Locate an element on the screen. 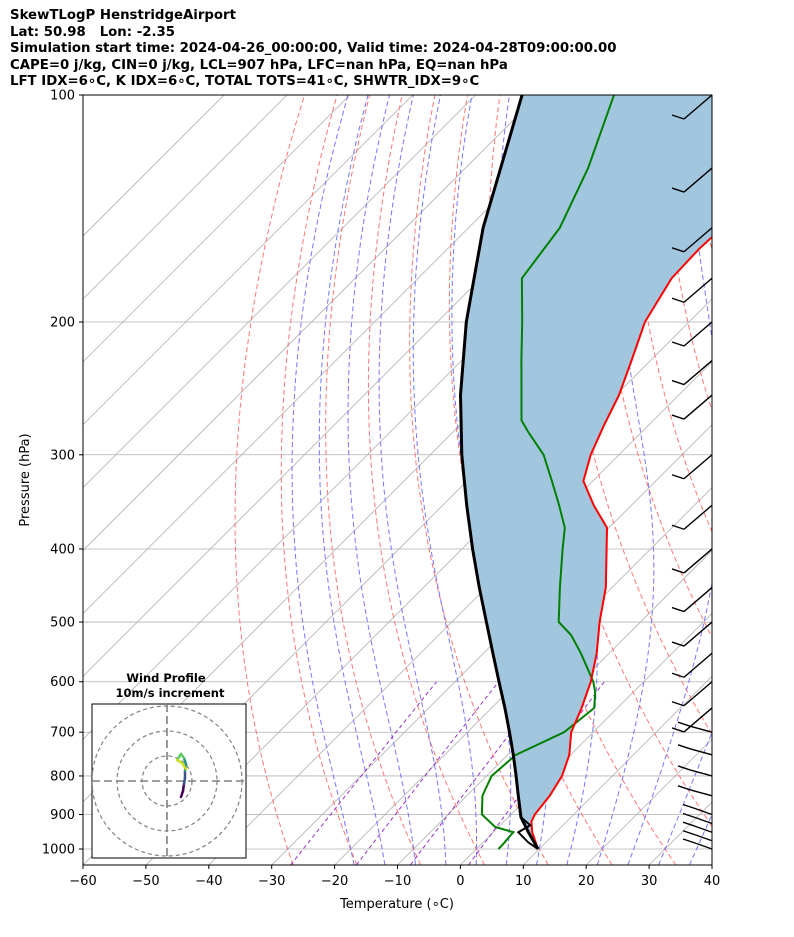  y-tick-label: 900 is located at coordinates (62, 815).